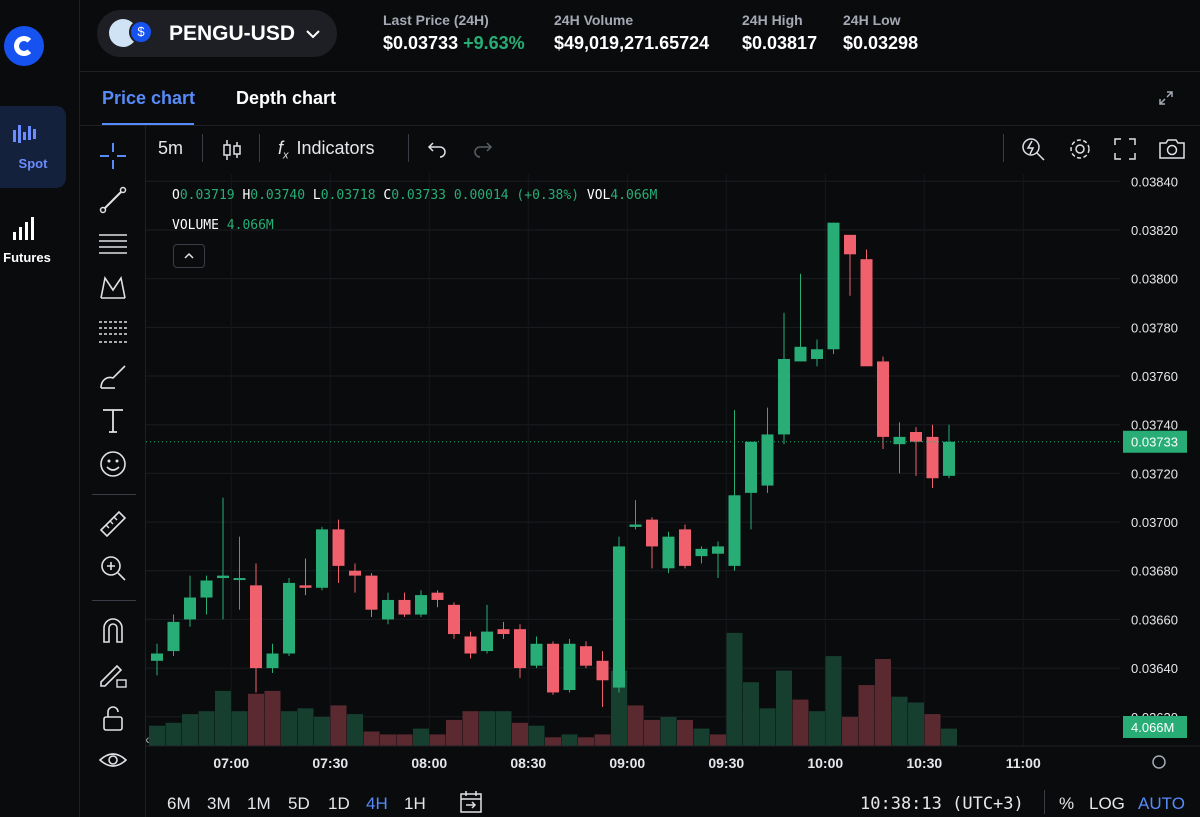  Describe the element at coordinates (1023, 763) in the screenshot. I see `time-tick-label: 11:00` at that location.